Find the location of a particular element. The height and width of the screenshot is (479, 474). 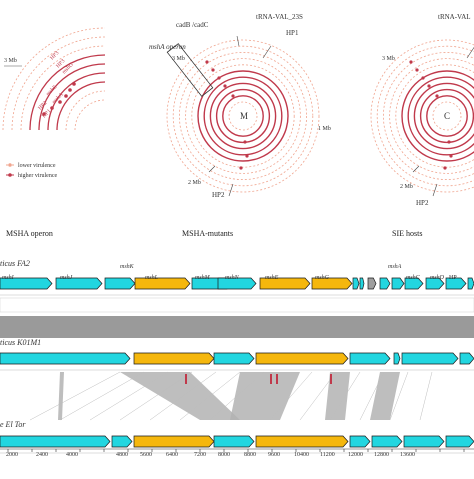

gene-label-mshj: mshJ is located at coordinates (66, 278).